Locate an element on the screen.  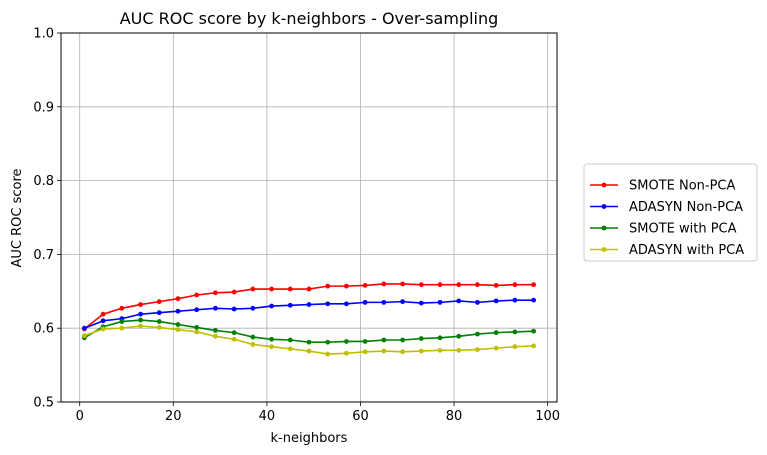
x-tick-label: 60 is located at coordinates (360, 416).